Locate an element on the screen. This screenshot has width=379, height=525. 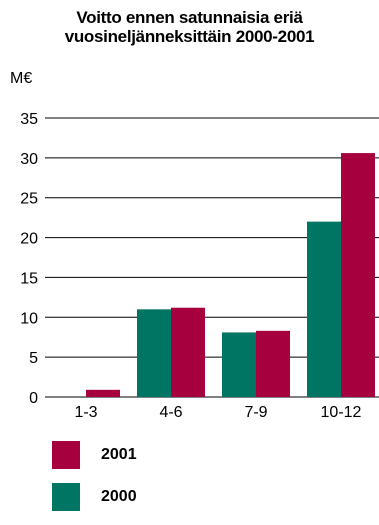
x-tick-label: 10-12 is located at coordinates (341, 412).